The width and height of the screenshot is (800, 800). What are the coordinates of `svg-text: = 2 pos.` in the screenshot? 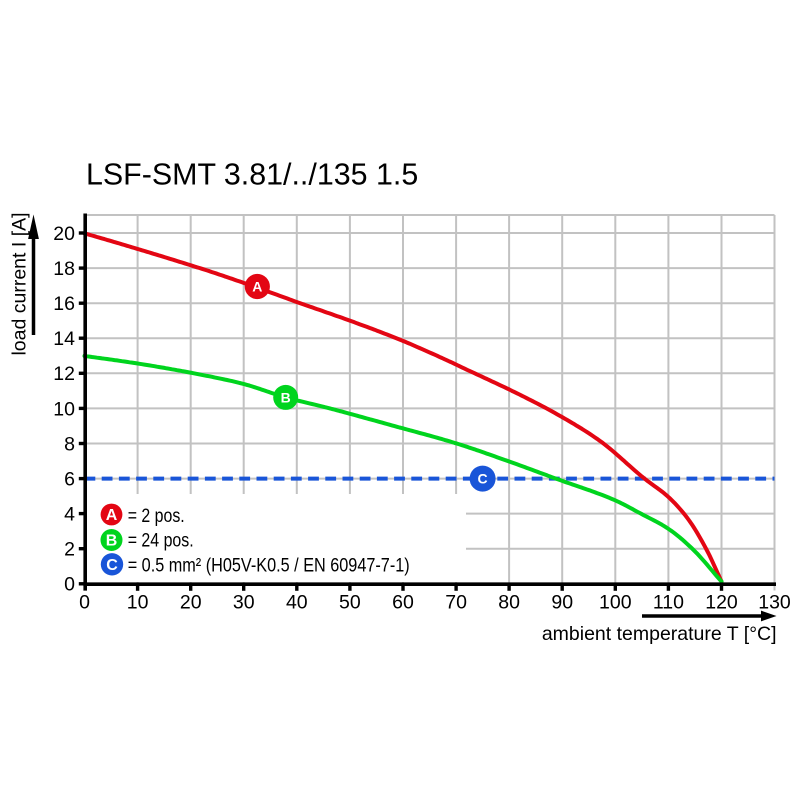 It's located at (156, 516).